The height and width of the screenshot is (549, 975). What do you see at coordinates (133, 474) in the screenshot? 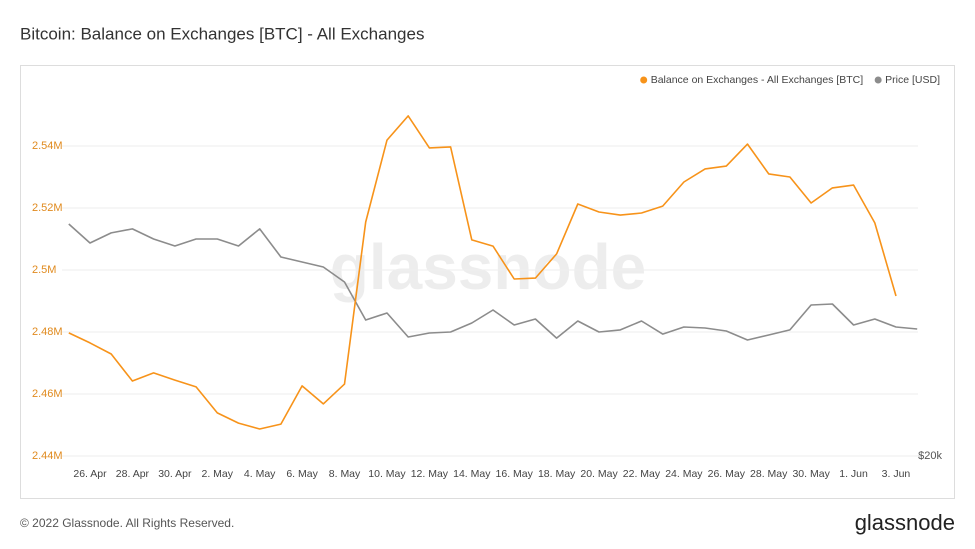
I see `x-tick-label: 28. Apr` at bounding box center [133, 474].